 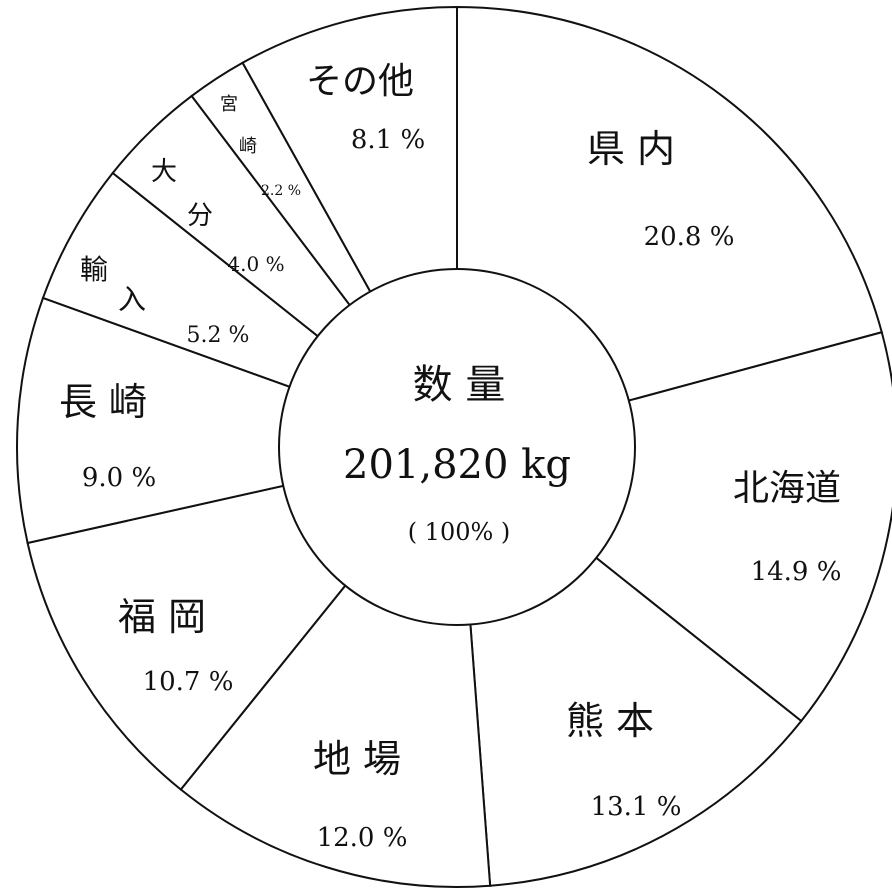 What do you see at coordinates (218, 335) in the screenshot?
I see `slice-percent-label: 5.2 %` at bounding box center [218, 335].